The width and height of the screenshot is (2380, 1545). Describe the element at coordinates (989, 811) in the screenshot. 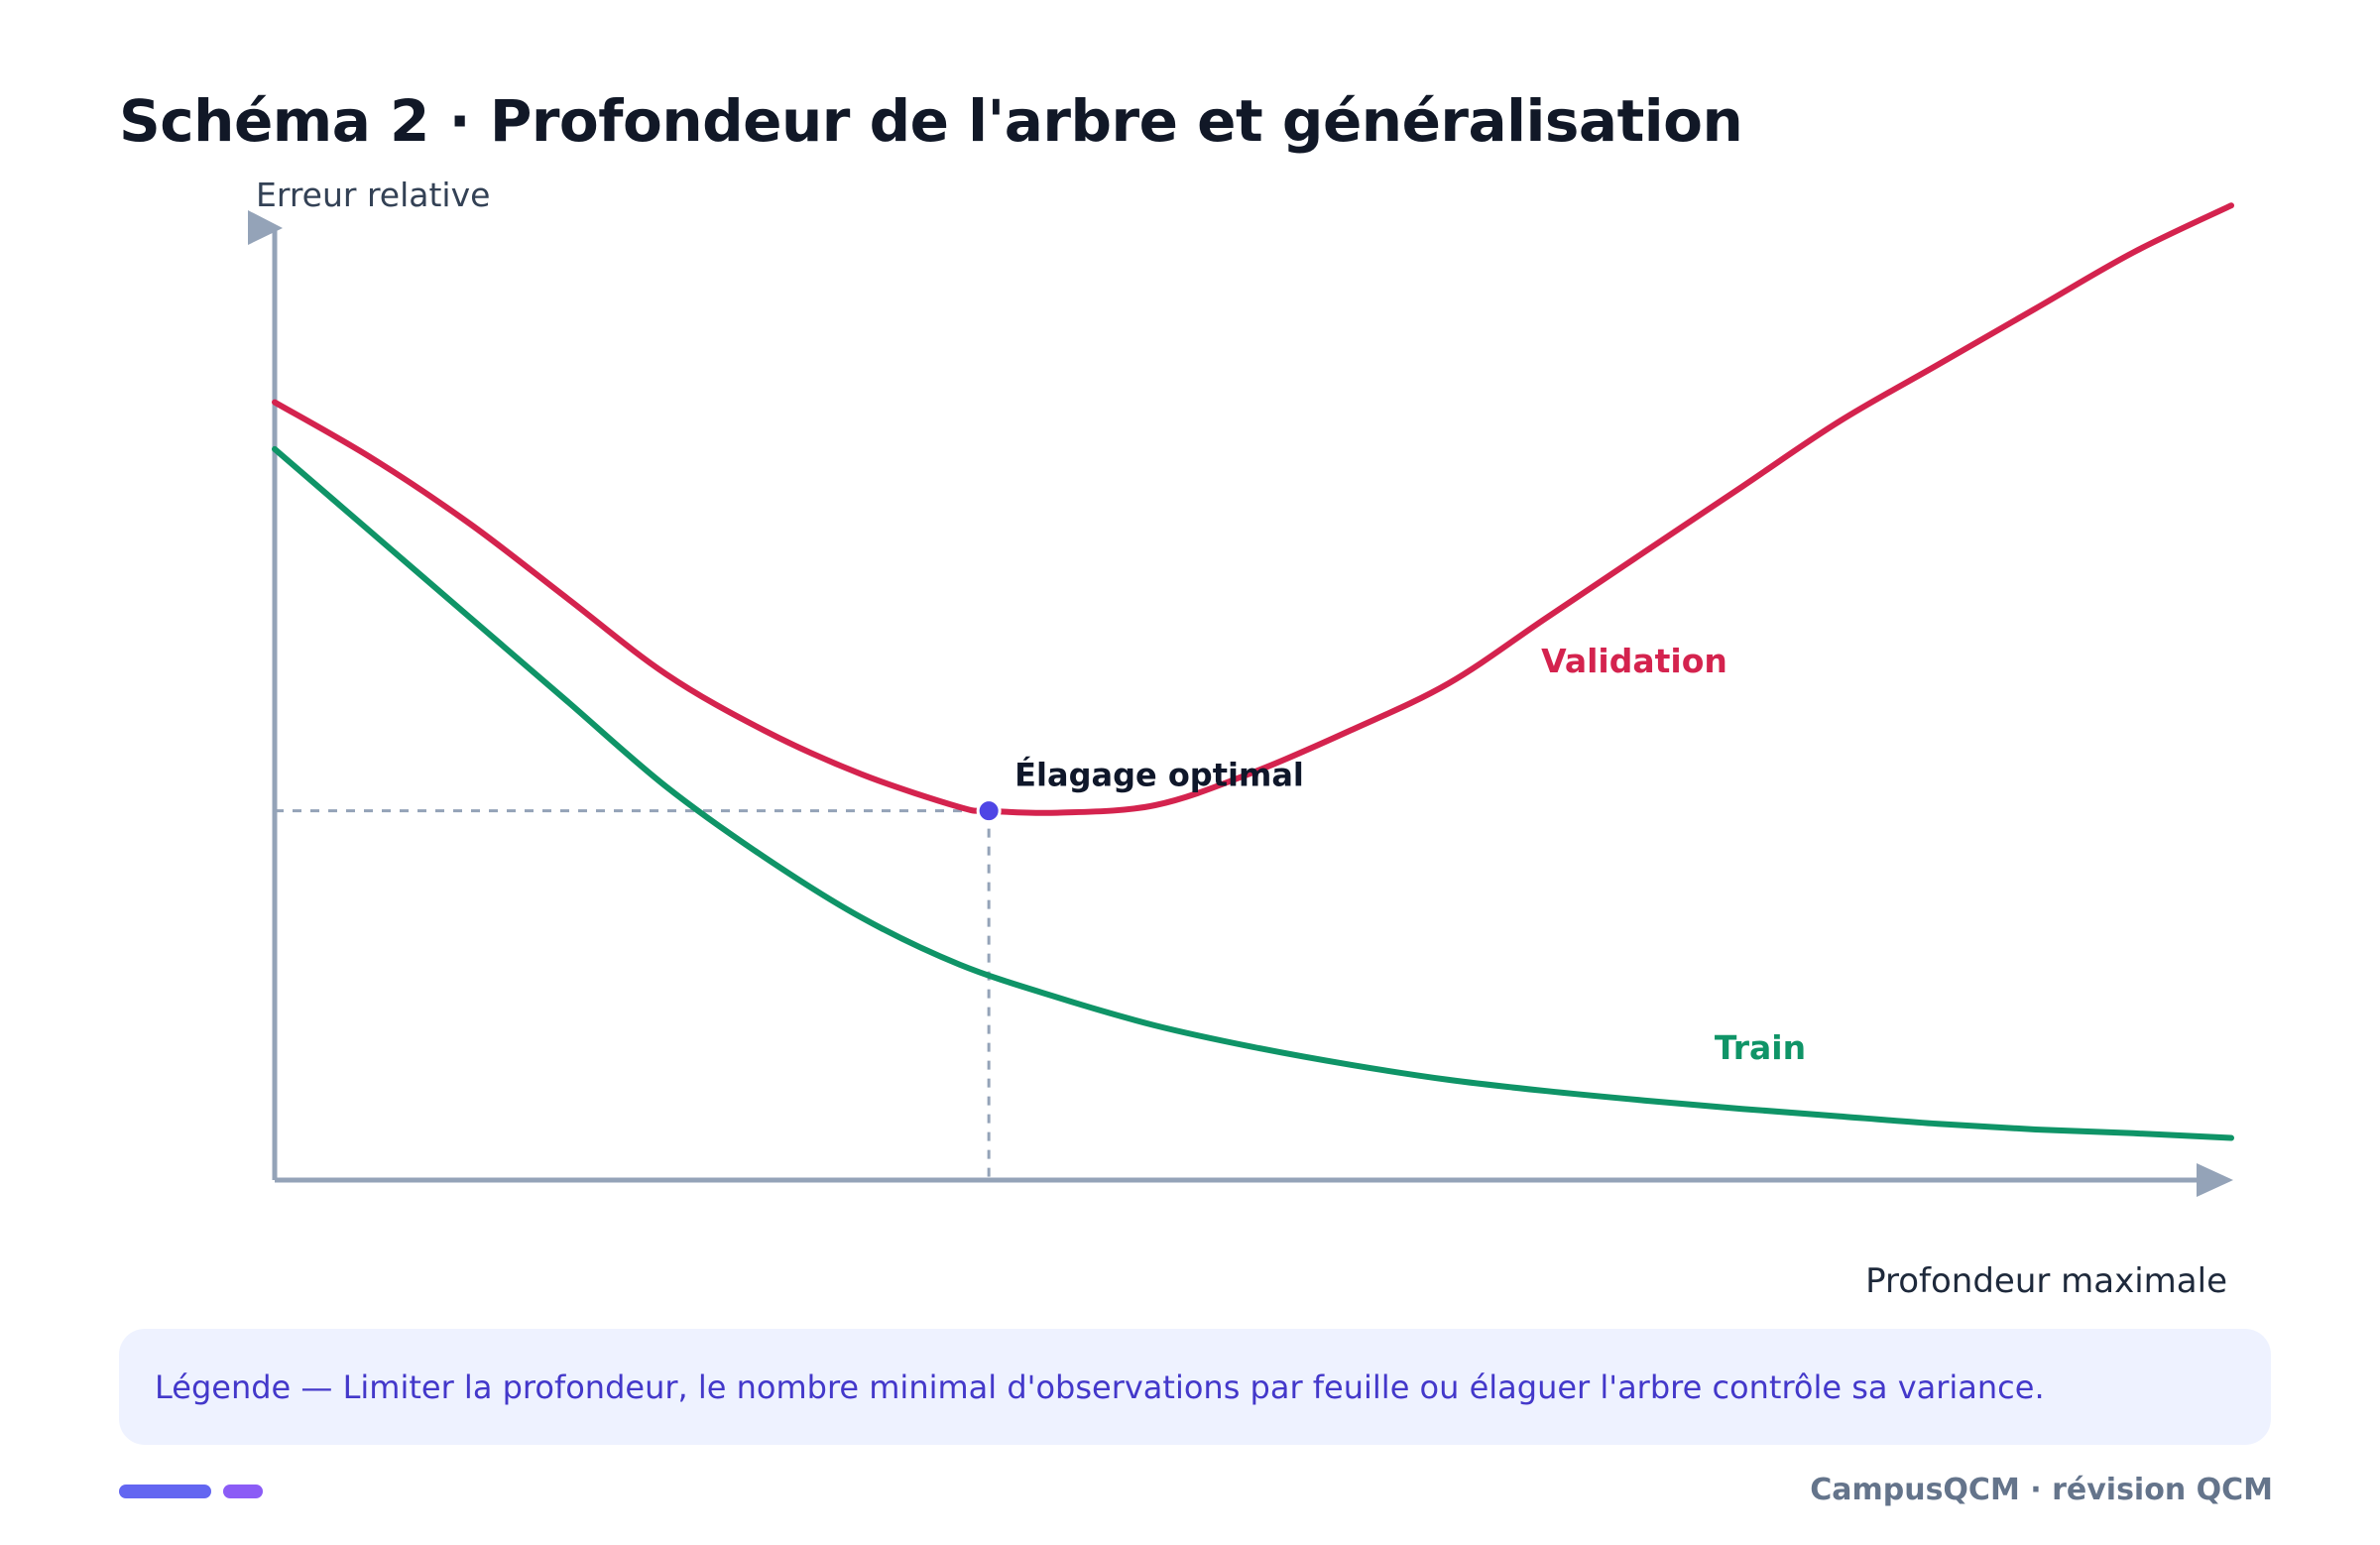

I see `optimum-point` at that location.